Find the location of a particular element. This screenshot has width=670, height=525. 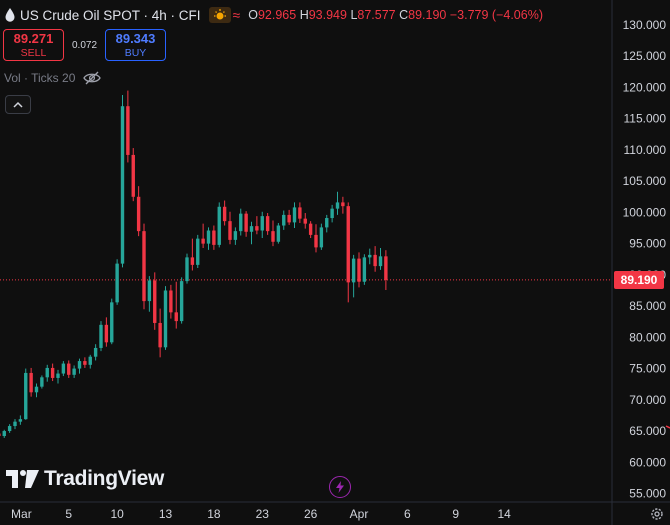

right-edge-marker is located at coordinates (667, 427).